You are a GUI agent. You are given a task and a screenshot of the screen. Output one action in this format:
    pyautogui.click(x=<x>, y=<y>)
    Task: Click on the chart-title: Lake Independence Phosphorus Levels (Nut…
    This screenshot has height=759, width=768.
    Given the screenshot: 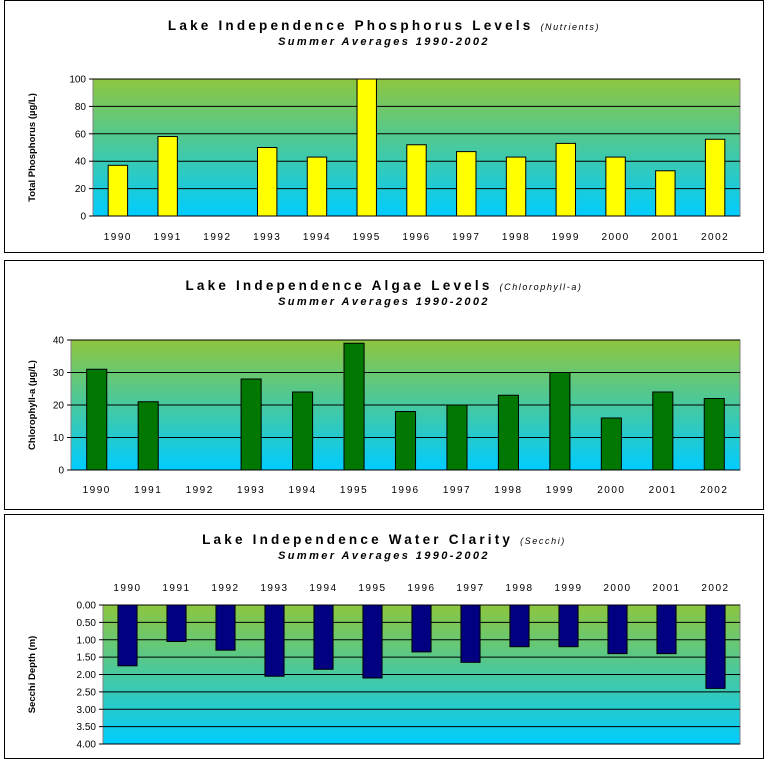 What is the action you would take?
    pyautogui.click(x=384, y=25)
    